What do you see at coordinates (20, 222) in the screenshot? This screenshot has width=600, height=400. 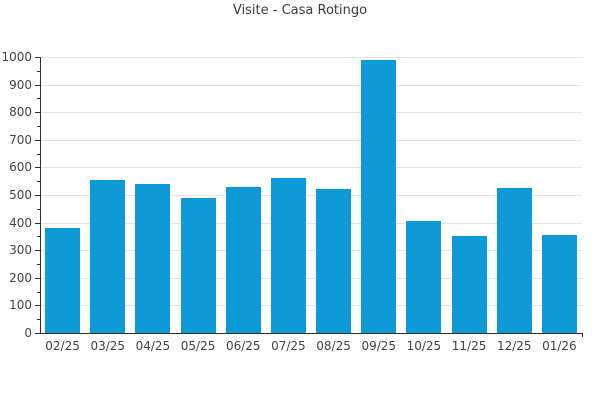 I see `y-tick-label: 400` at bounding box center [20, 222].